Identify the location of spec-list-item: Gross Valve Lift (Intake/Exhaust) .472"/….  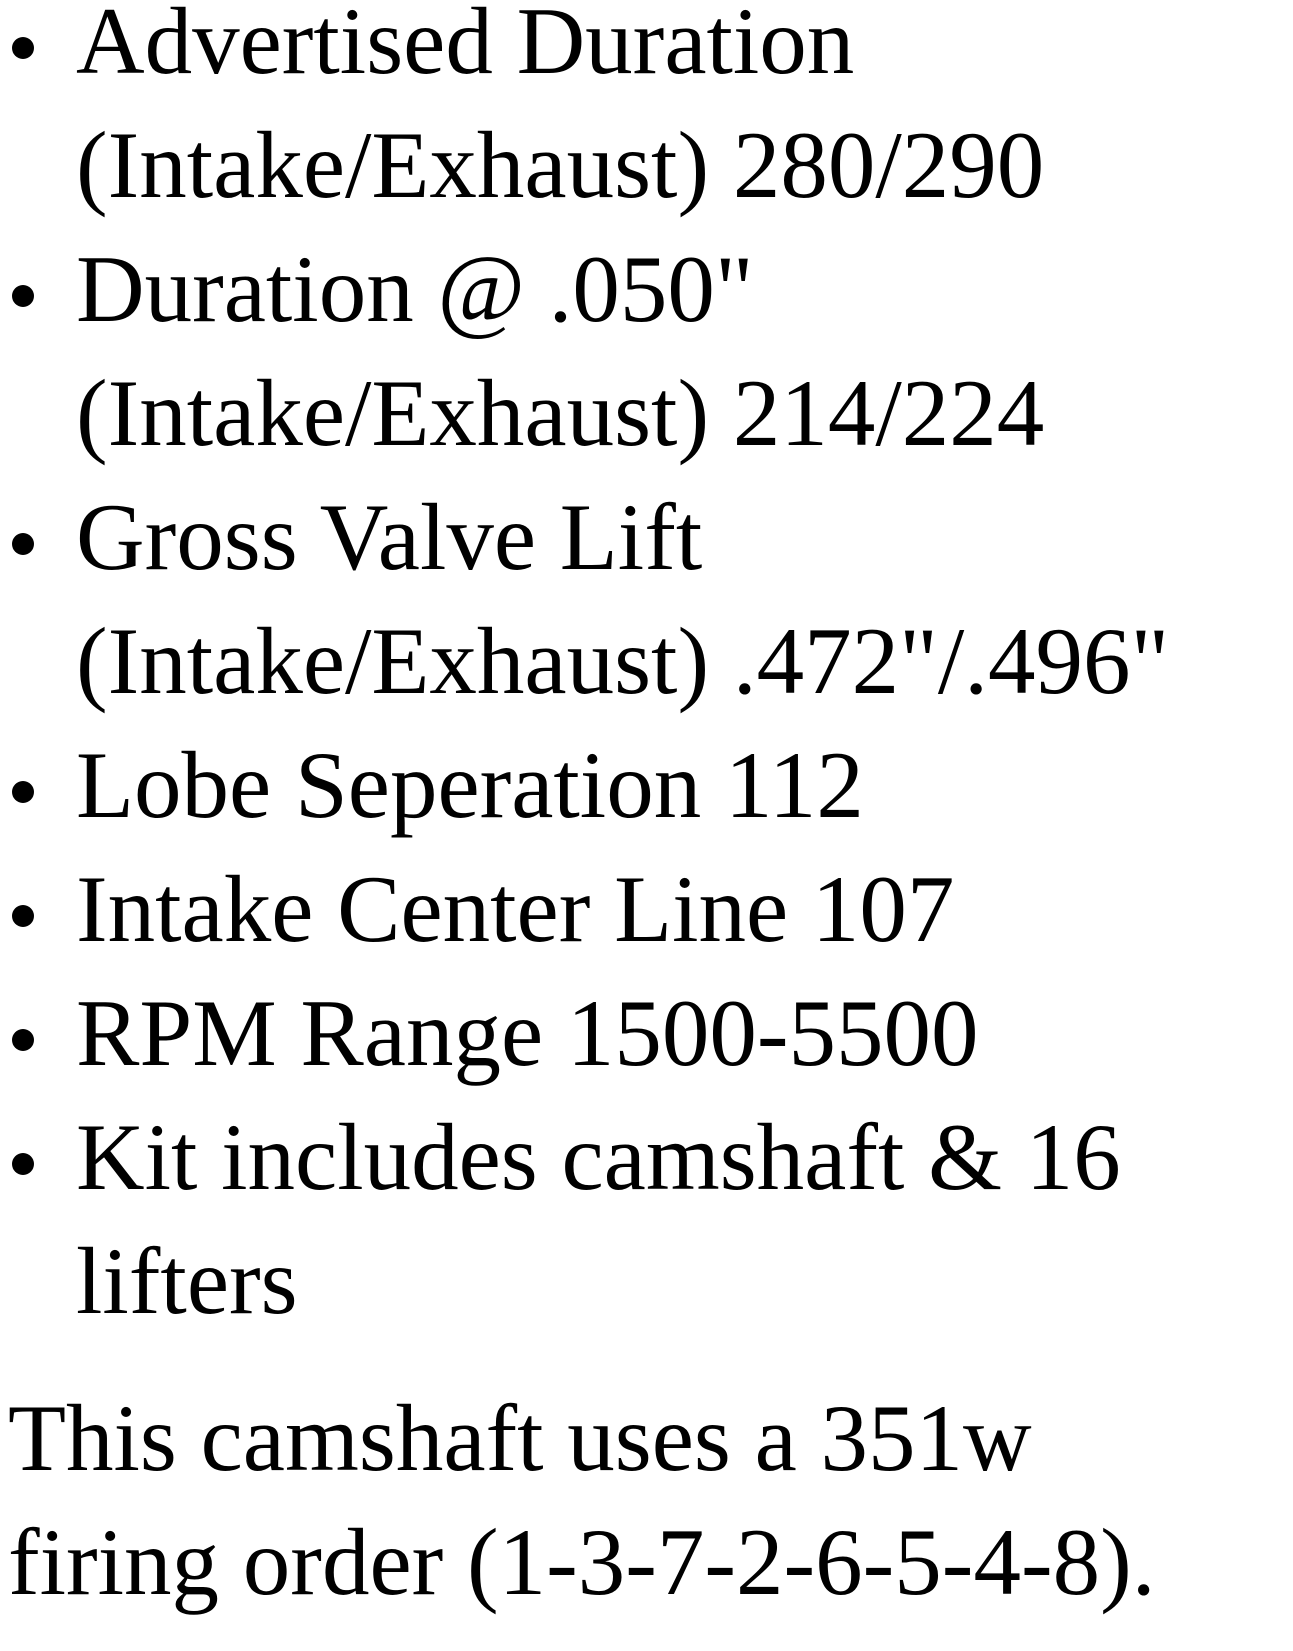
(634, 599).